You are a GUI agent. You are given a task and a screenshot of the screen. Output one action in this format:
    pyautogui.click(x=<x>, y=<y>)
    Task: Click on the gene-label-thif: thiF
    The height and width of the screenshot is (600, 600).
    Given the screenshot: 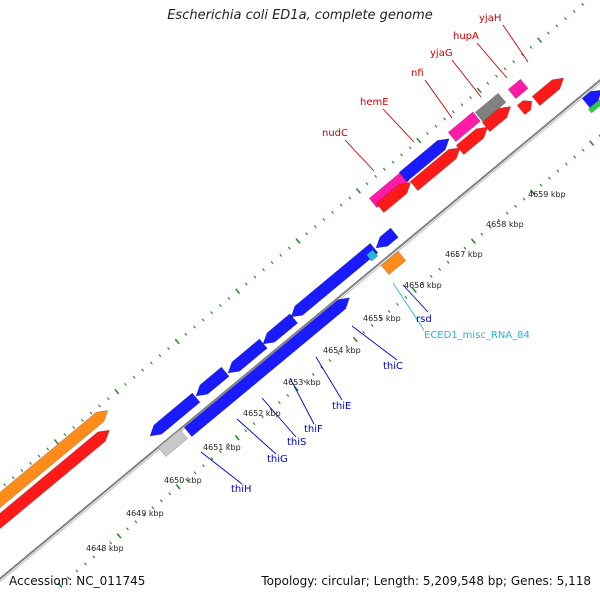 What is the action you would take?
    pyautogui.click(x=313, y=429)
    